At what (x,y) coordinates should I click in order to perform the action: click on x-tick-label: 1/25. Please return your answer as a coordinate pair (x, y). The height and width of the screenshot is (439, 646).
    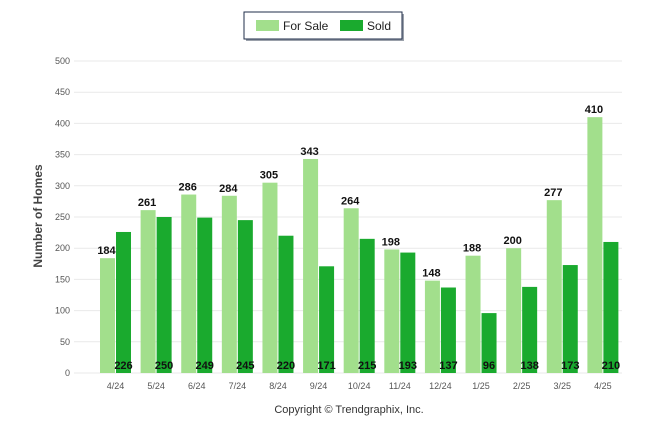
    Looking at the image, I should click on (481, 386).